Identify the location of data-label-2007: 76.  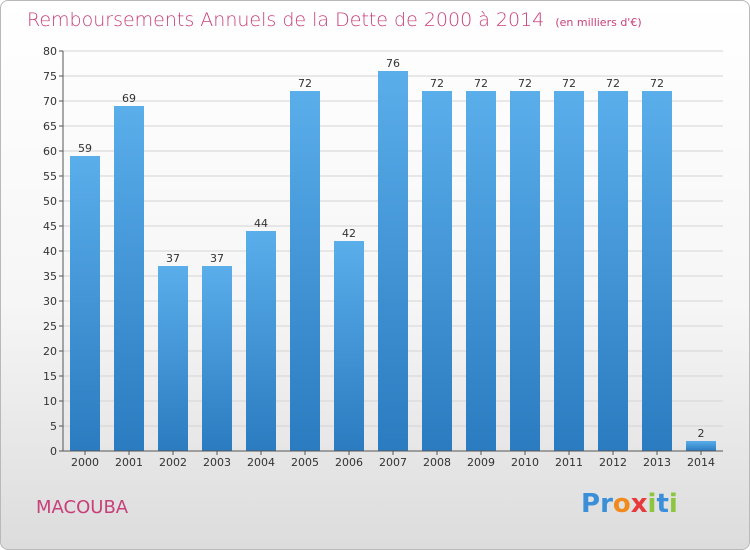
(393, 63).